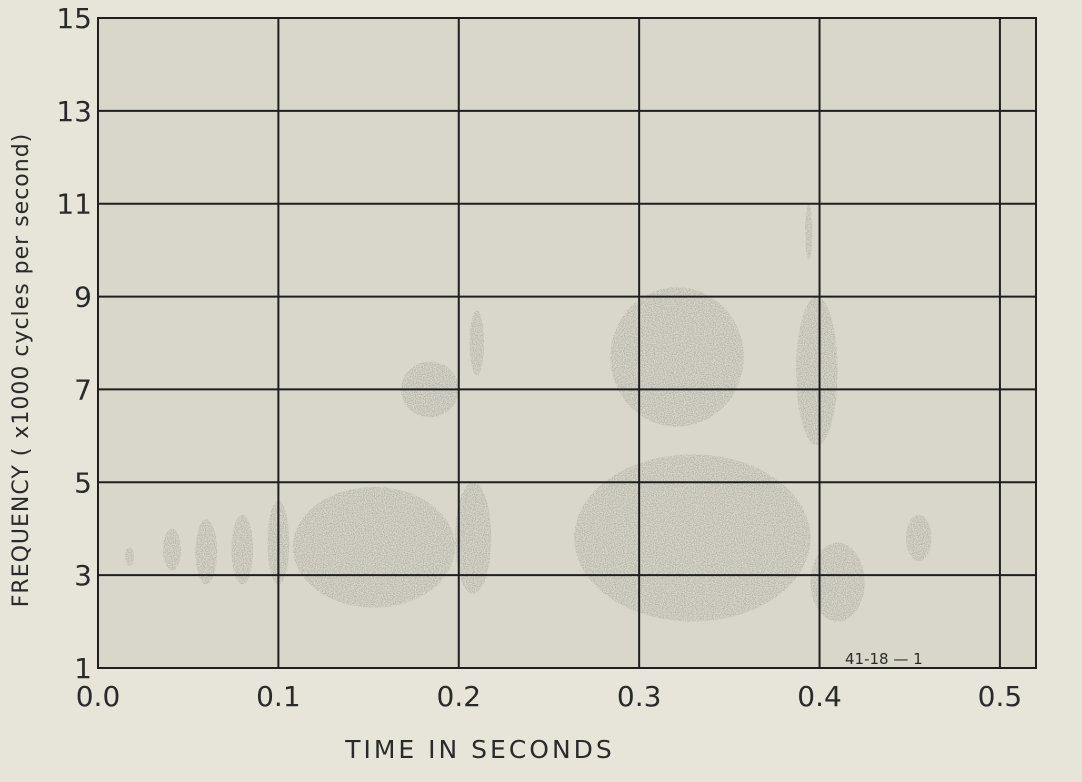 Image resolution: width=1082 pixels, height=782 pixels. What do you see at coordinates (74, 18) in the screenshot?
I see `y-tick-15: 15` at bounding box center [74, 18].